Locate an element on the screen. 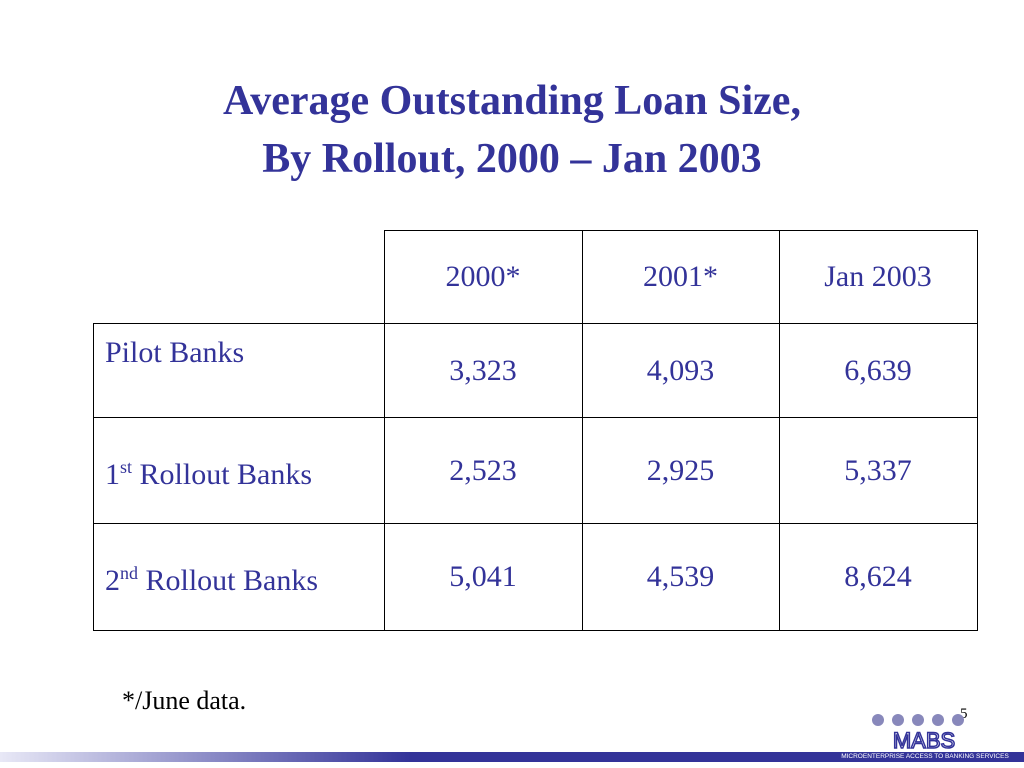 This screenshot has width=1024, height=768. table-cell: 4,093 is located at coordinates (680, 370).